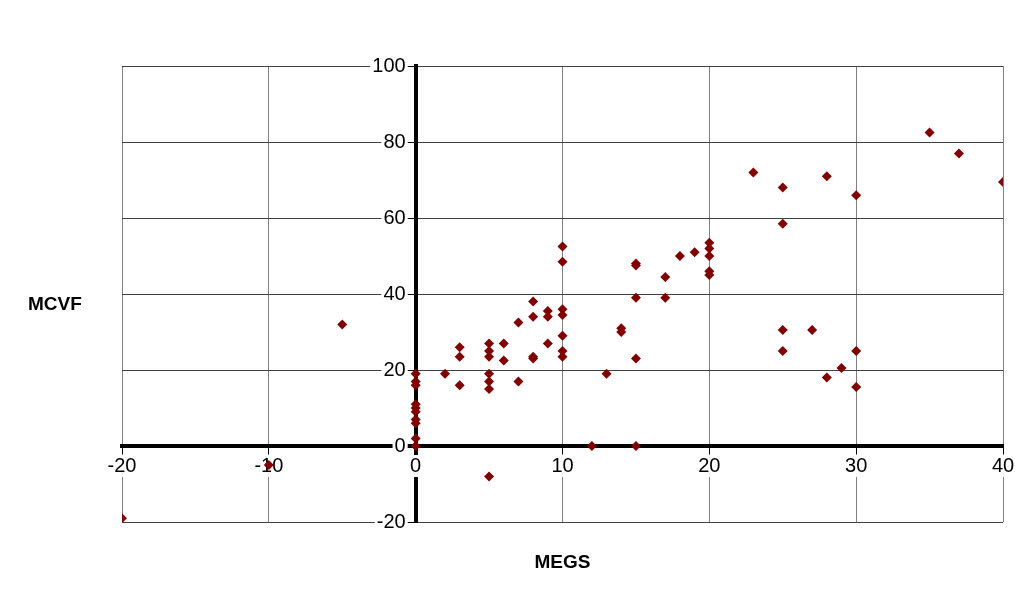 Image resolution: width=1033 pixels, height=590 pixels. What do you see at coordinates (55, 304) in the screenshot?
I see `y-axis-title: MCVF` at bounding box center [55, 304].